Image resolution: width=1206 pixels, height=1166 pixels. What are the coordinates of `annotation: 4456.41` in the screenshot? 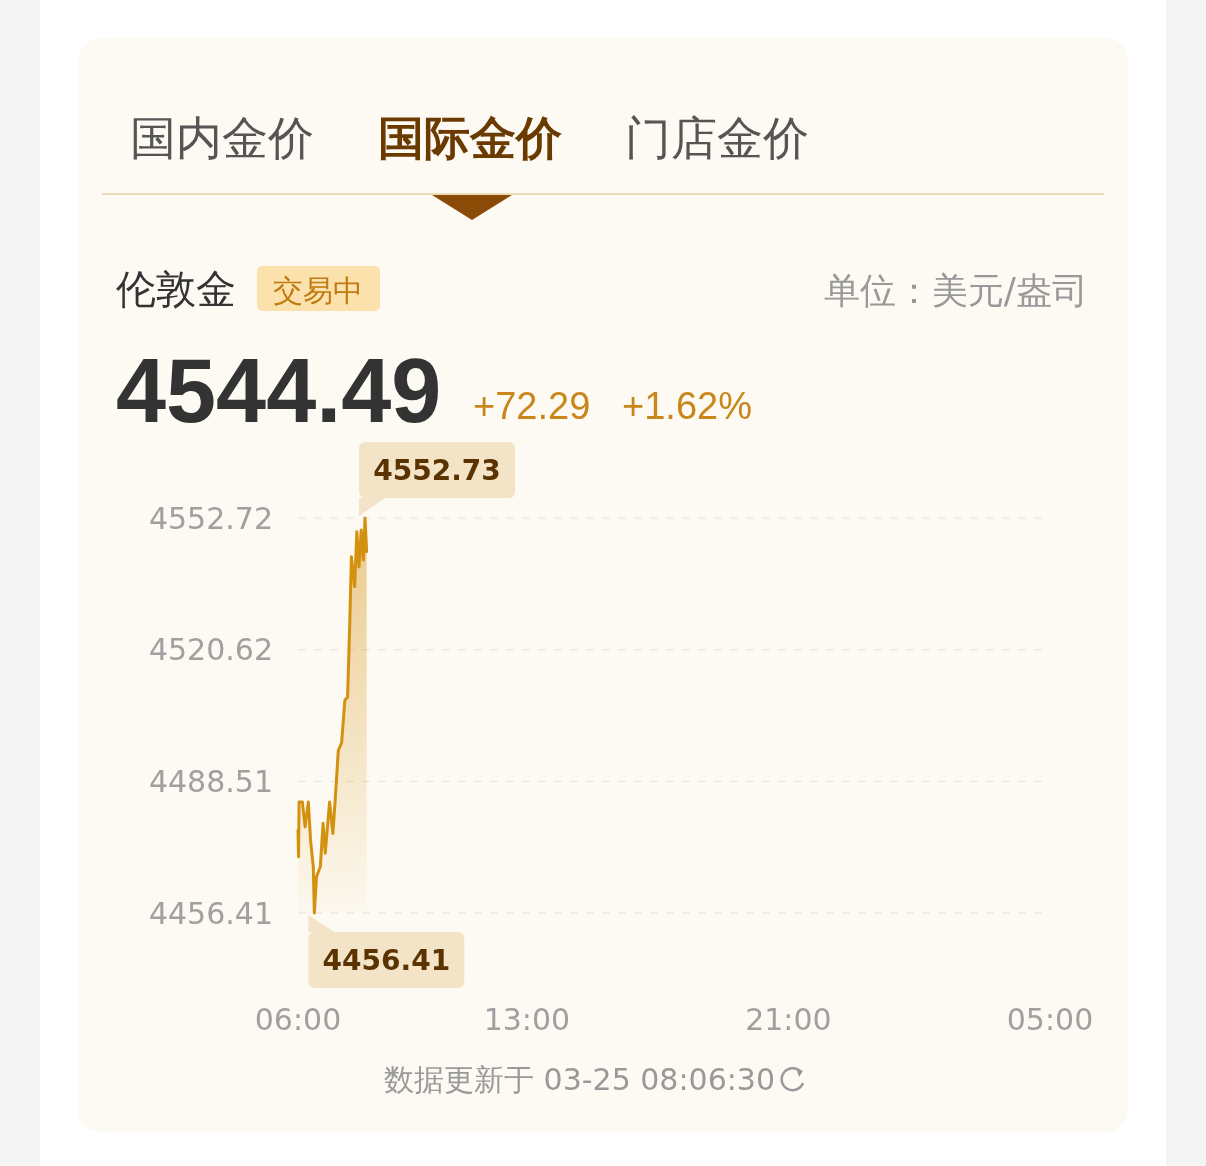 It's located at (386, 960).